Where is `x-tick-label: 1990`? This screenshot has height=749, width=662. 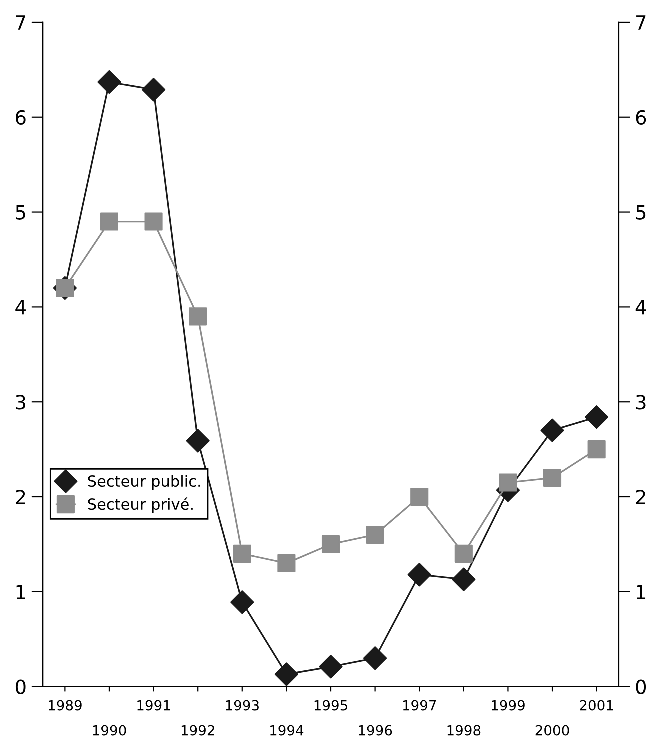 x-tick-label: 1990 is located at coordinates (109, 730).